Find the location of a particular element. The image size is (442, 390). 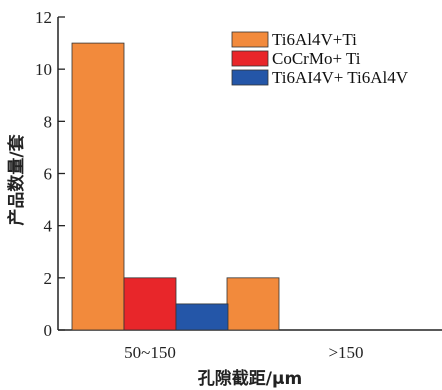

y-tick-label: 4 is located at coordinates (48, 226).